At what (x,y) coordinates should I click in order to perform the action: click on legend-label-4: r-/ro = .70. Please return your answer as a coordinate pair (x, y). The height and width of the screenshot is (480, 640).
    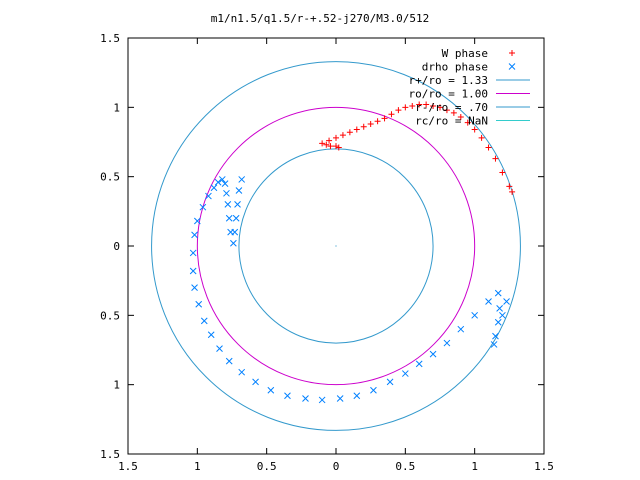
    Looking at the image, I should click on (451, 107).